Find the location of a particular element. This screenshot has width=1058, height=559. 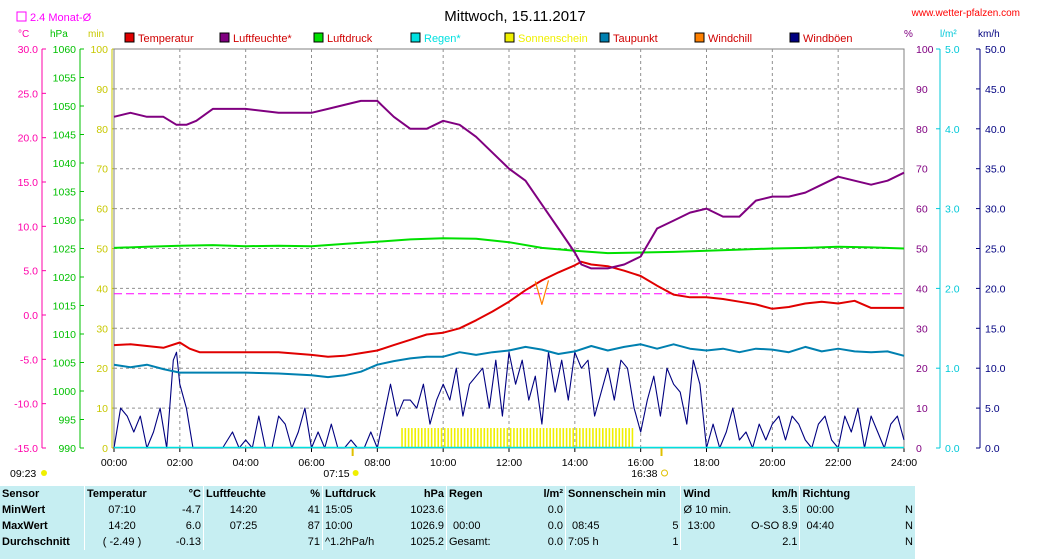

hpa-tick-7: 1025 is located at coordinates (65, 250).